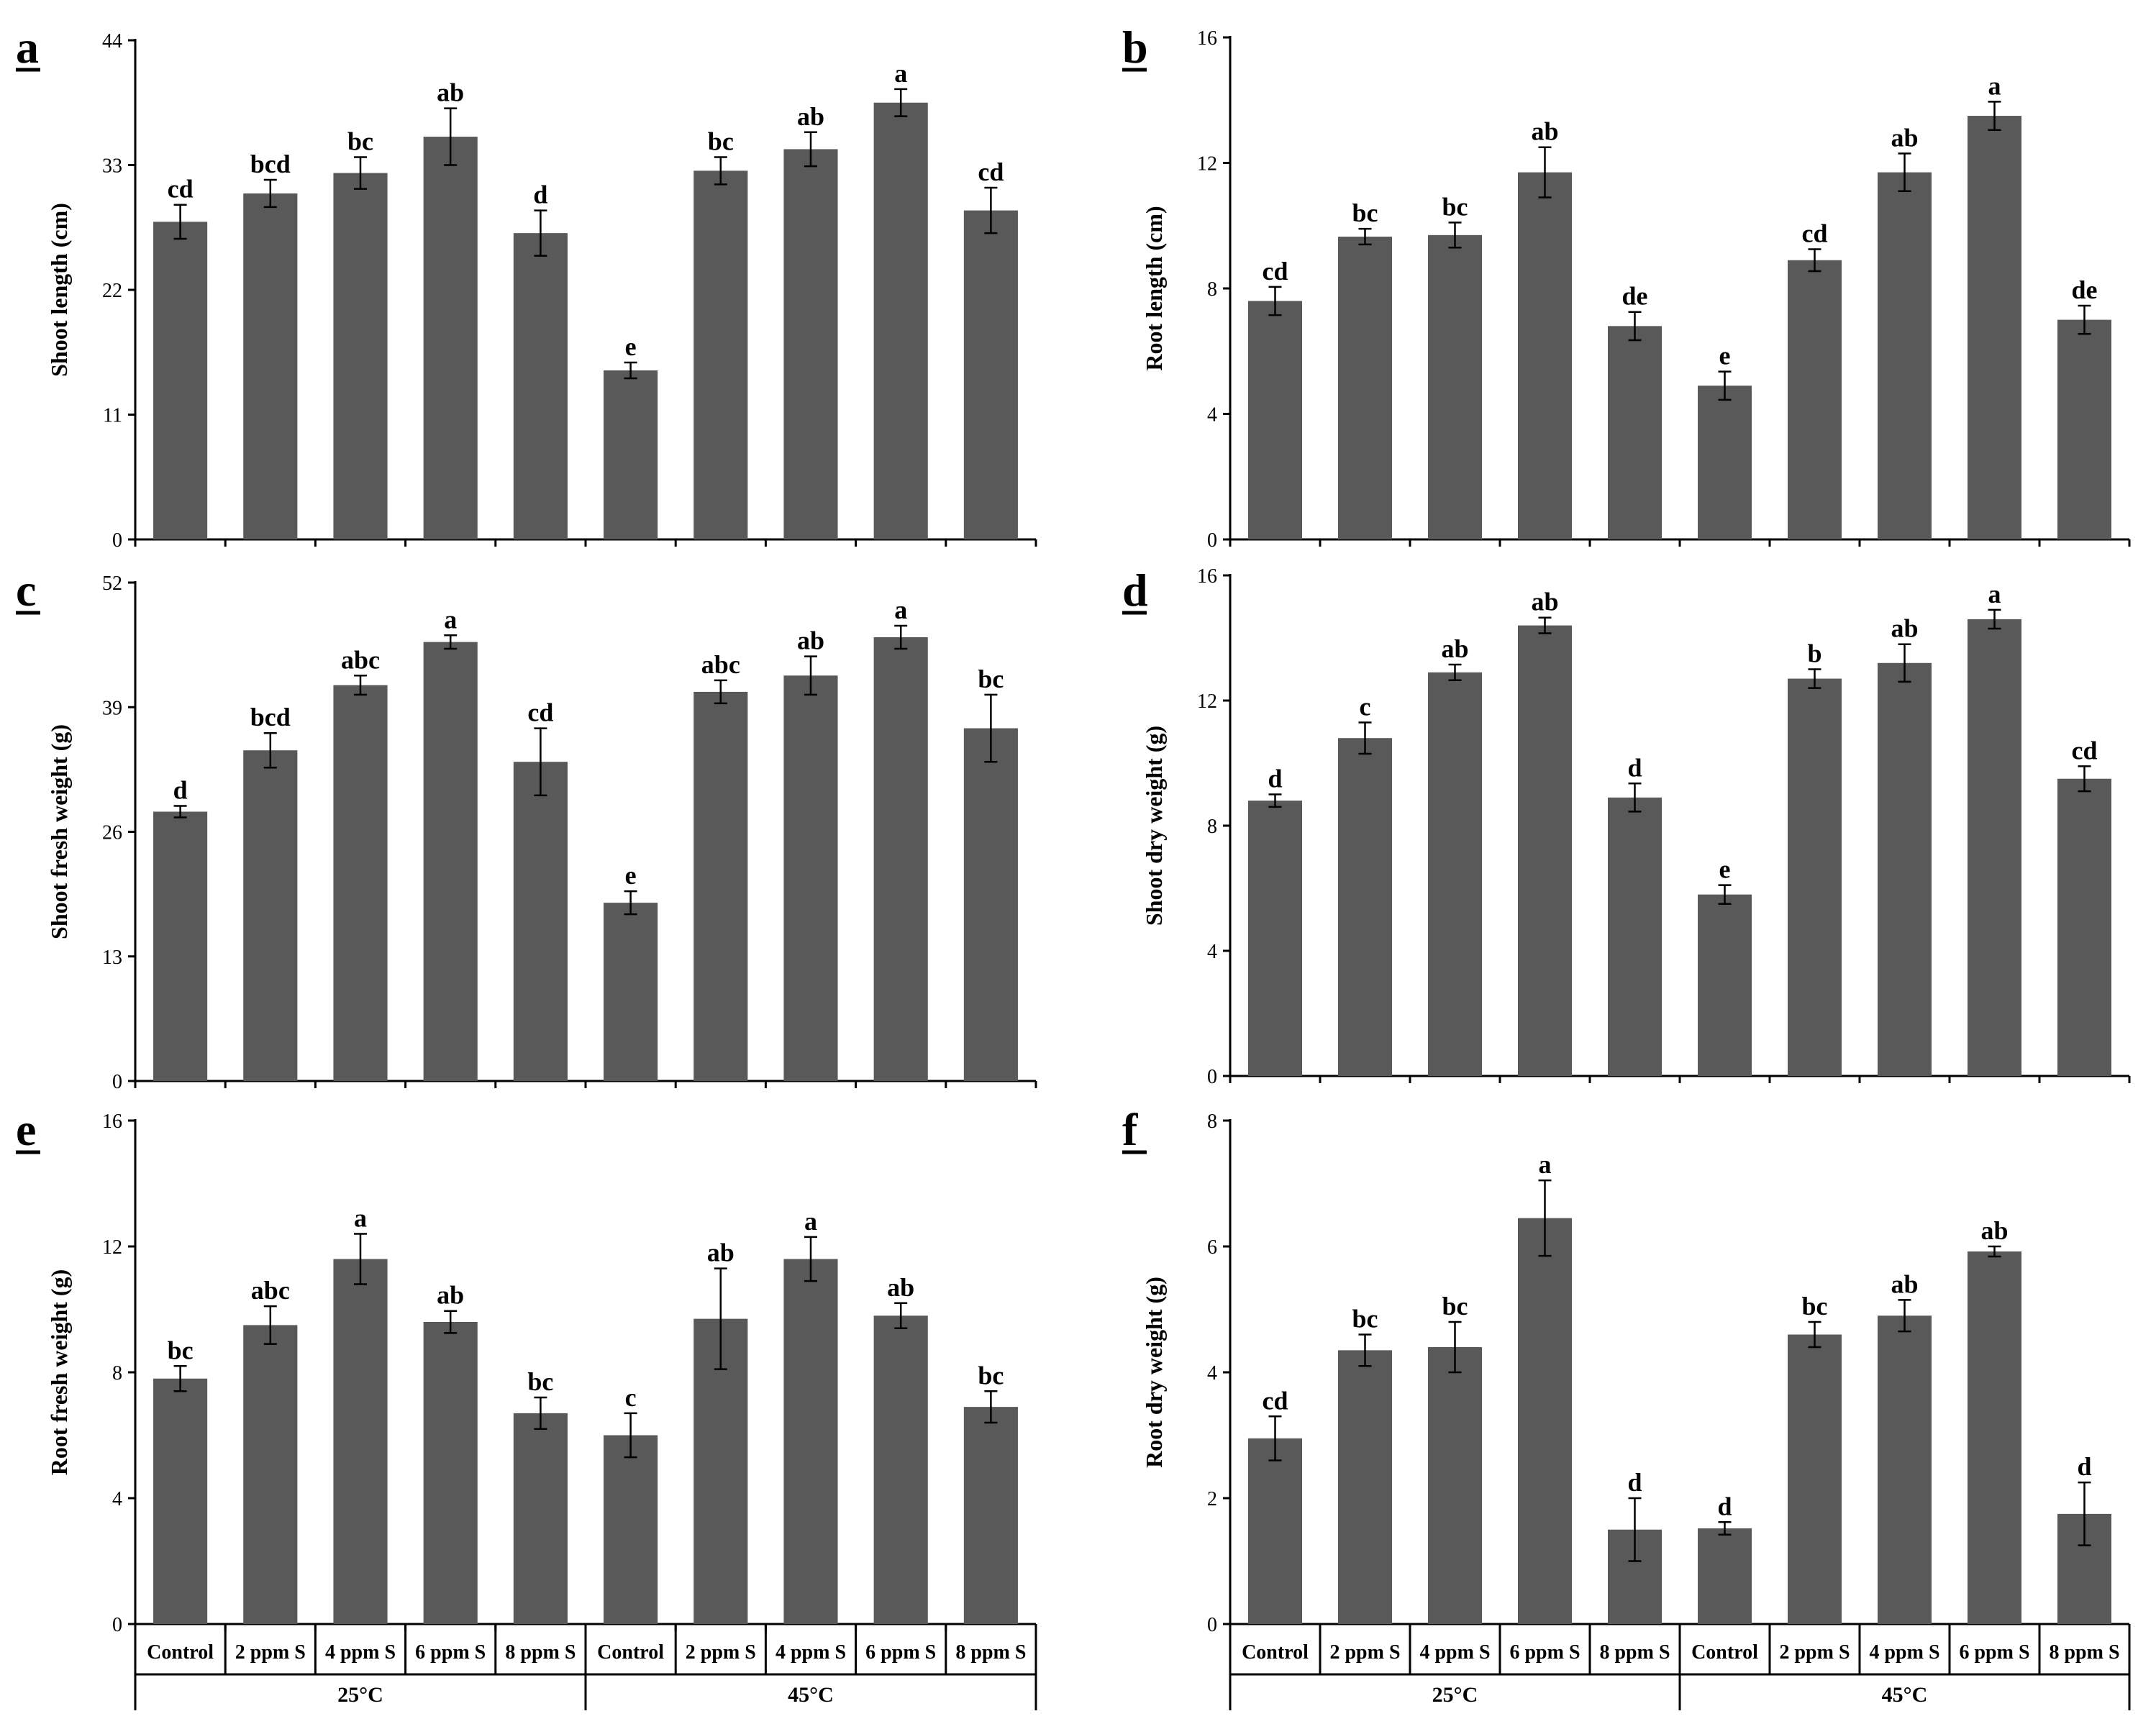 This screenshot has width=2156, height=1724. What do you see at coordinates (1207, 164) in the screenshot?
I see `y-tick-label: 12` at bounding box center [1207, 164].